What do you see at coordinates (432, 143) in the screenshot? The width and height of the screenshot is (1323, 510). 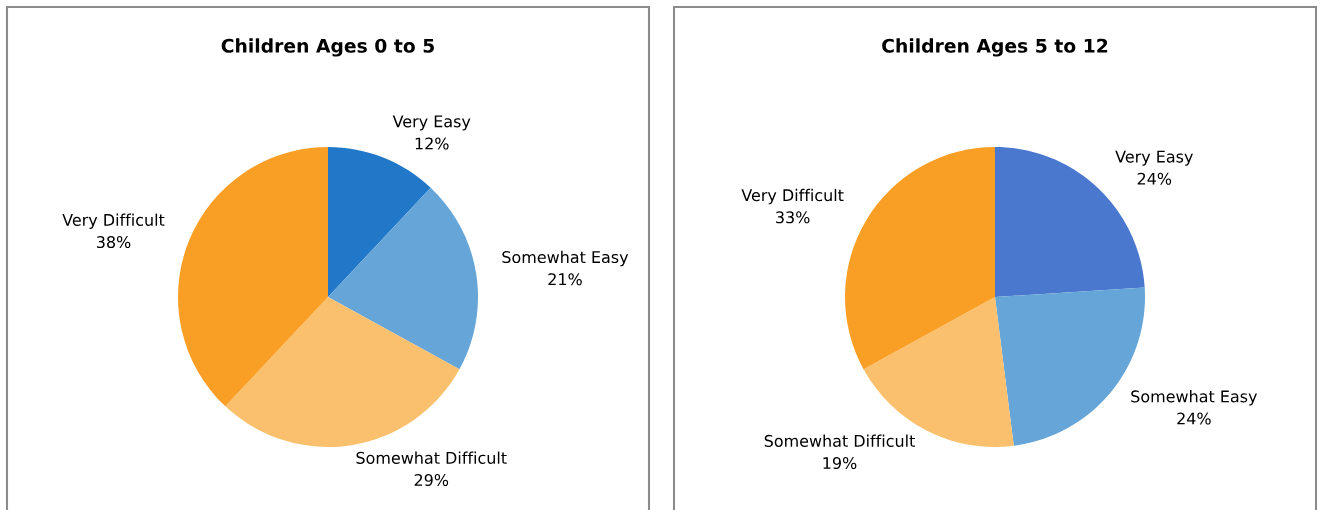 I see `data-label: 12%` at bounding box center [432, 143].